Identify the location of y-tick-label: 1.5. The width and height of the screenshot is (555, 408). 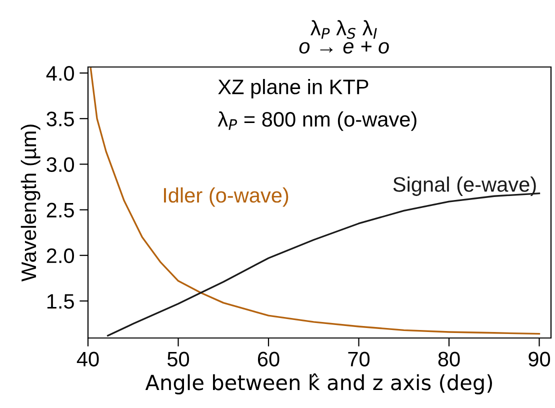
(60, 301).